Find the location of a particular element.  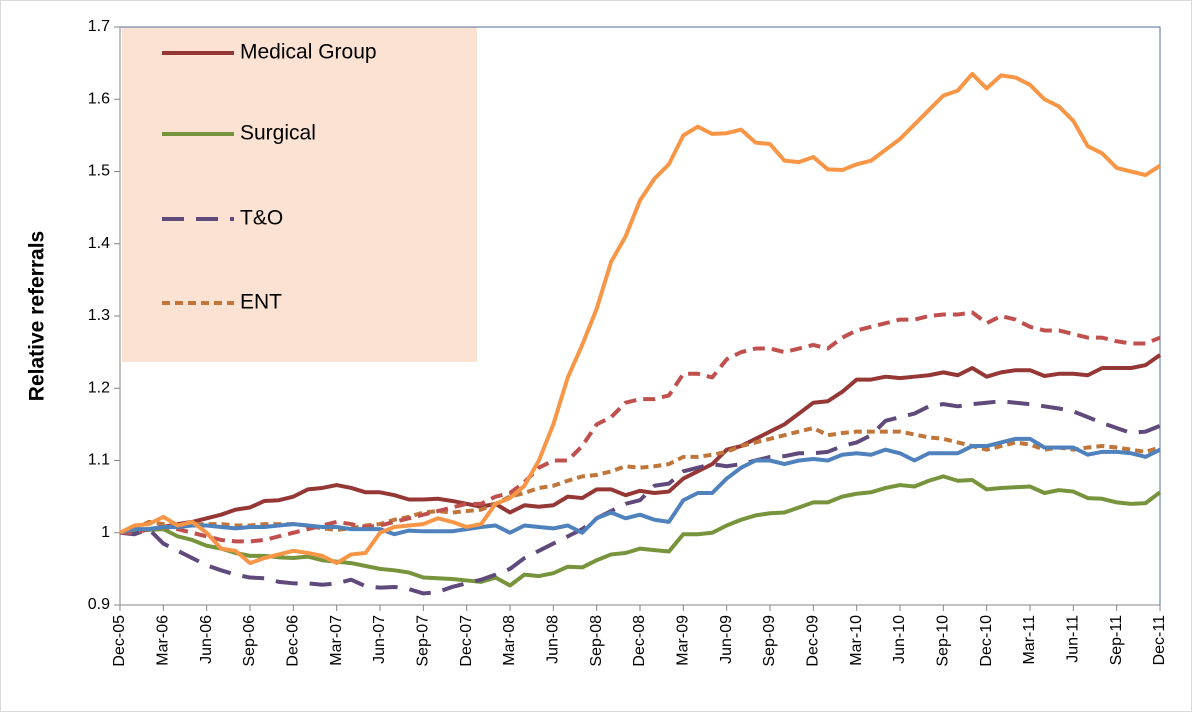

x-tick-label: Dec-11 is located at coordinates (1159, 640).